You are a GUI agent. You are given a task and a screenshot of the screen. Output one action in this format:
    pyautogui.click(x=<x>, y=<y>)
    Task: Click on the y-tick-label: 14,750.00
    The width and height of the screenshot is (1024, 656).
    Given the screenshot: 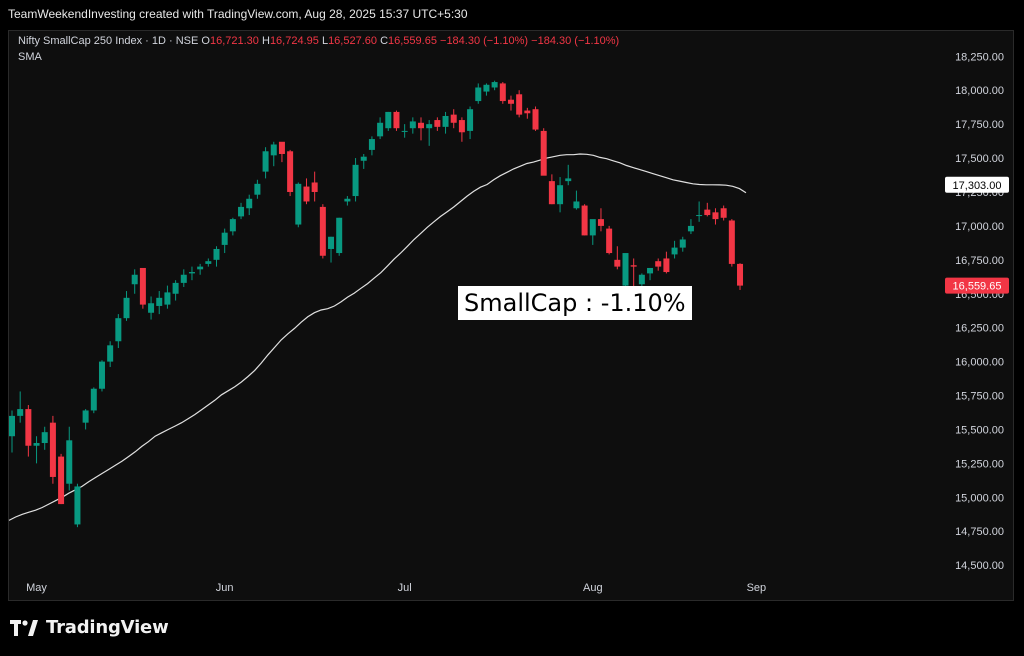 What is the action you would take?
    pyautogui.click(x=979, y=532)
    